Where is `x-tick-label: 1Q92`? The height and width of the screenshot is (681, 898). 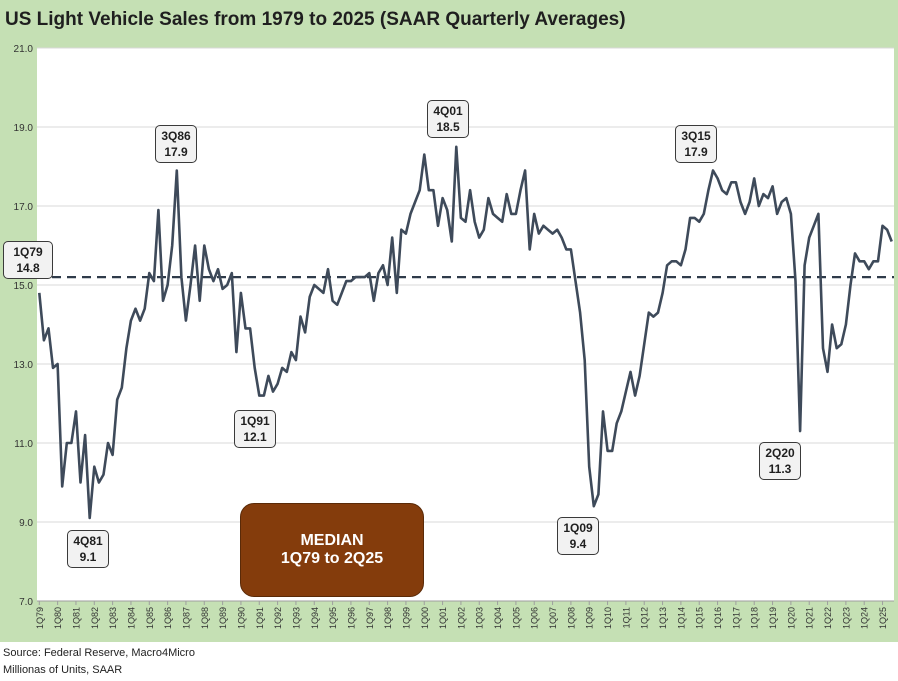
x-tick-label: 1Q92 is located at coordinates (278, 618).